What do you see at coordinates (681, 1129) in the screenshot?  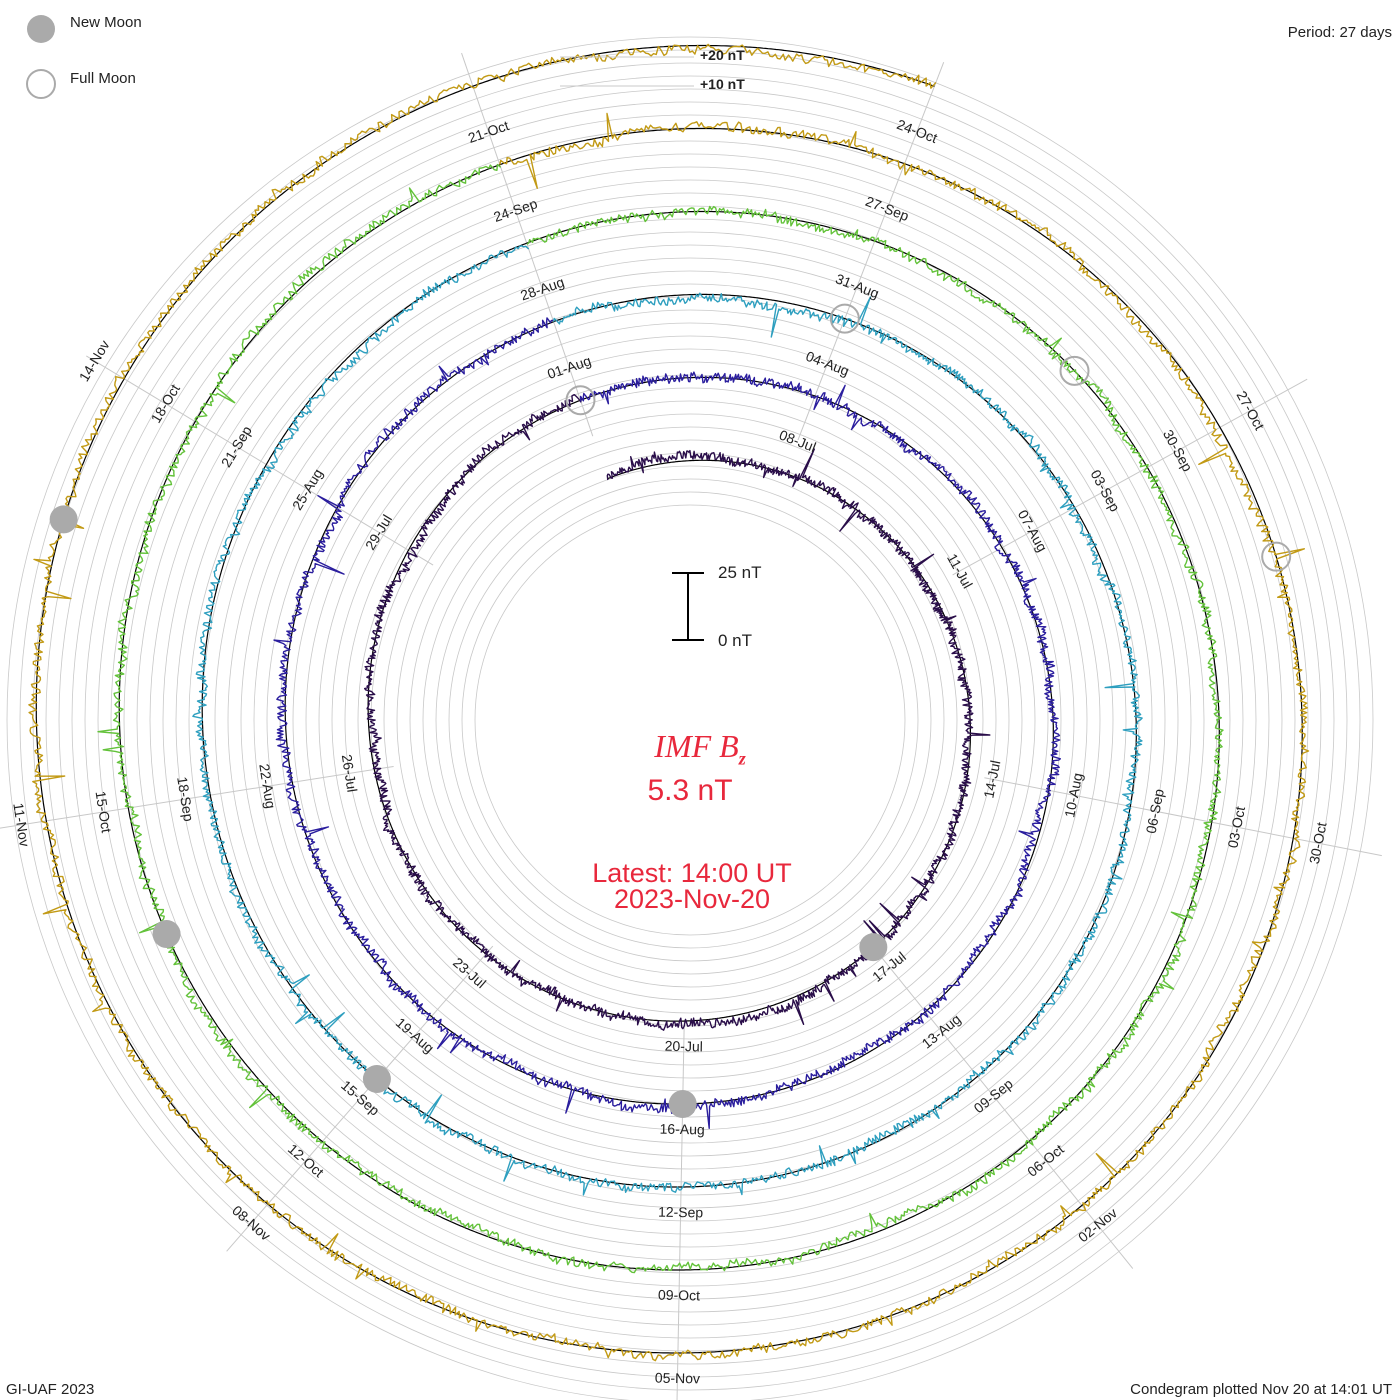 I see `date-label: 16-Aug` at bounding box center [681, 1129].